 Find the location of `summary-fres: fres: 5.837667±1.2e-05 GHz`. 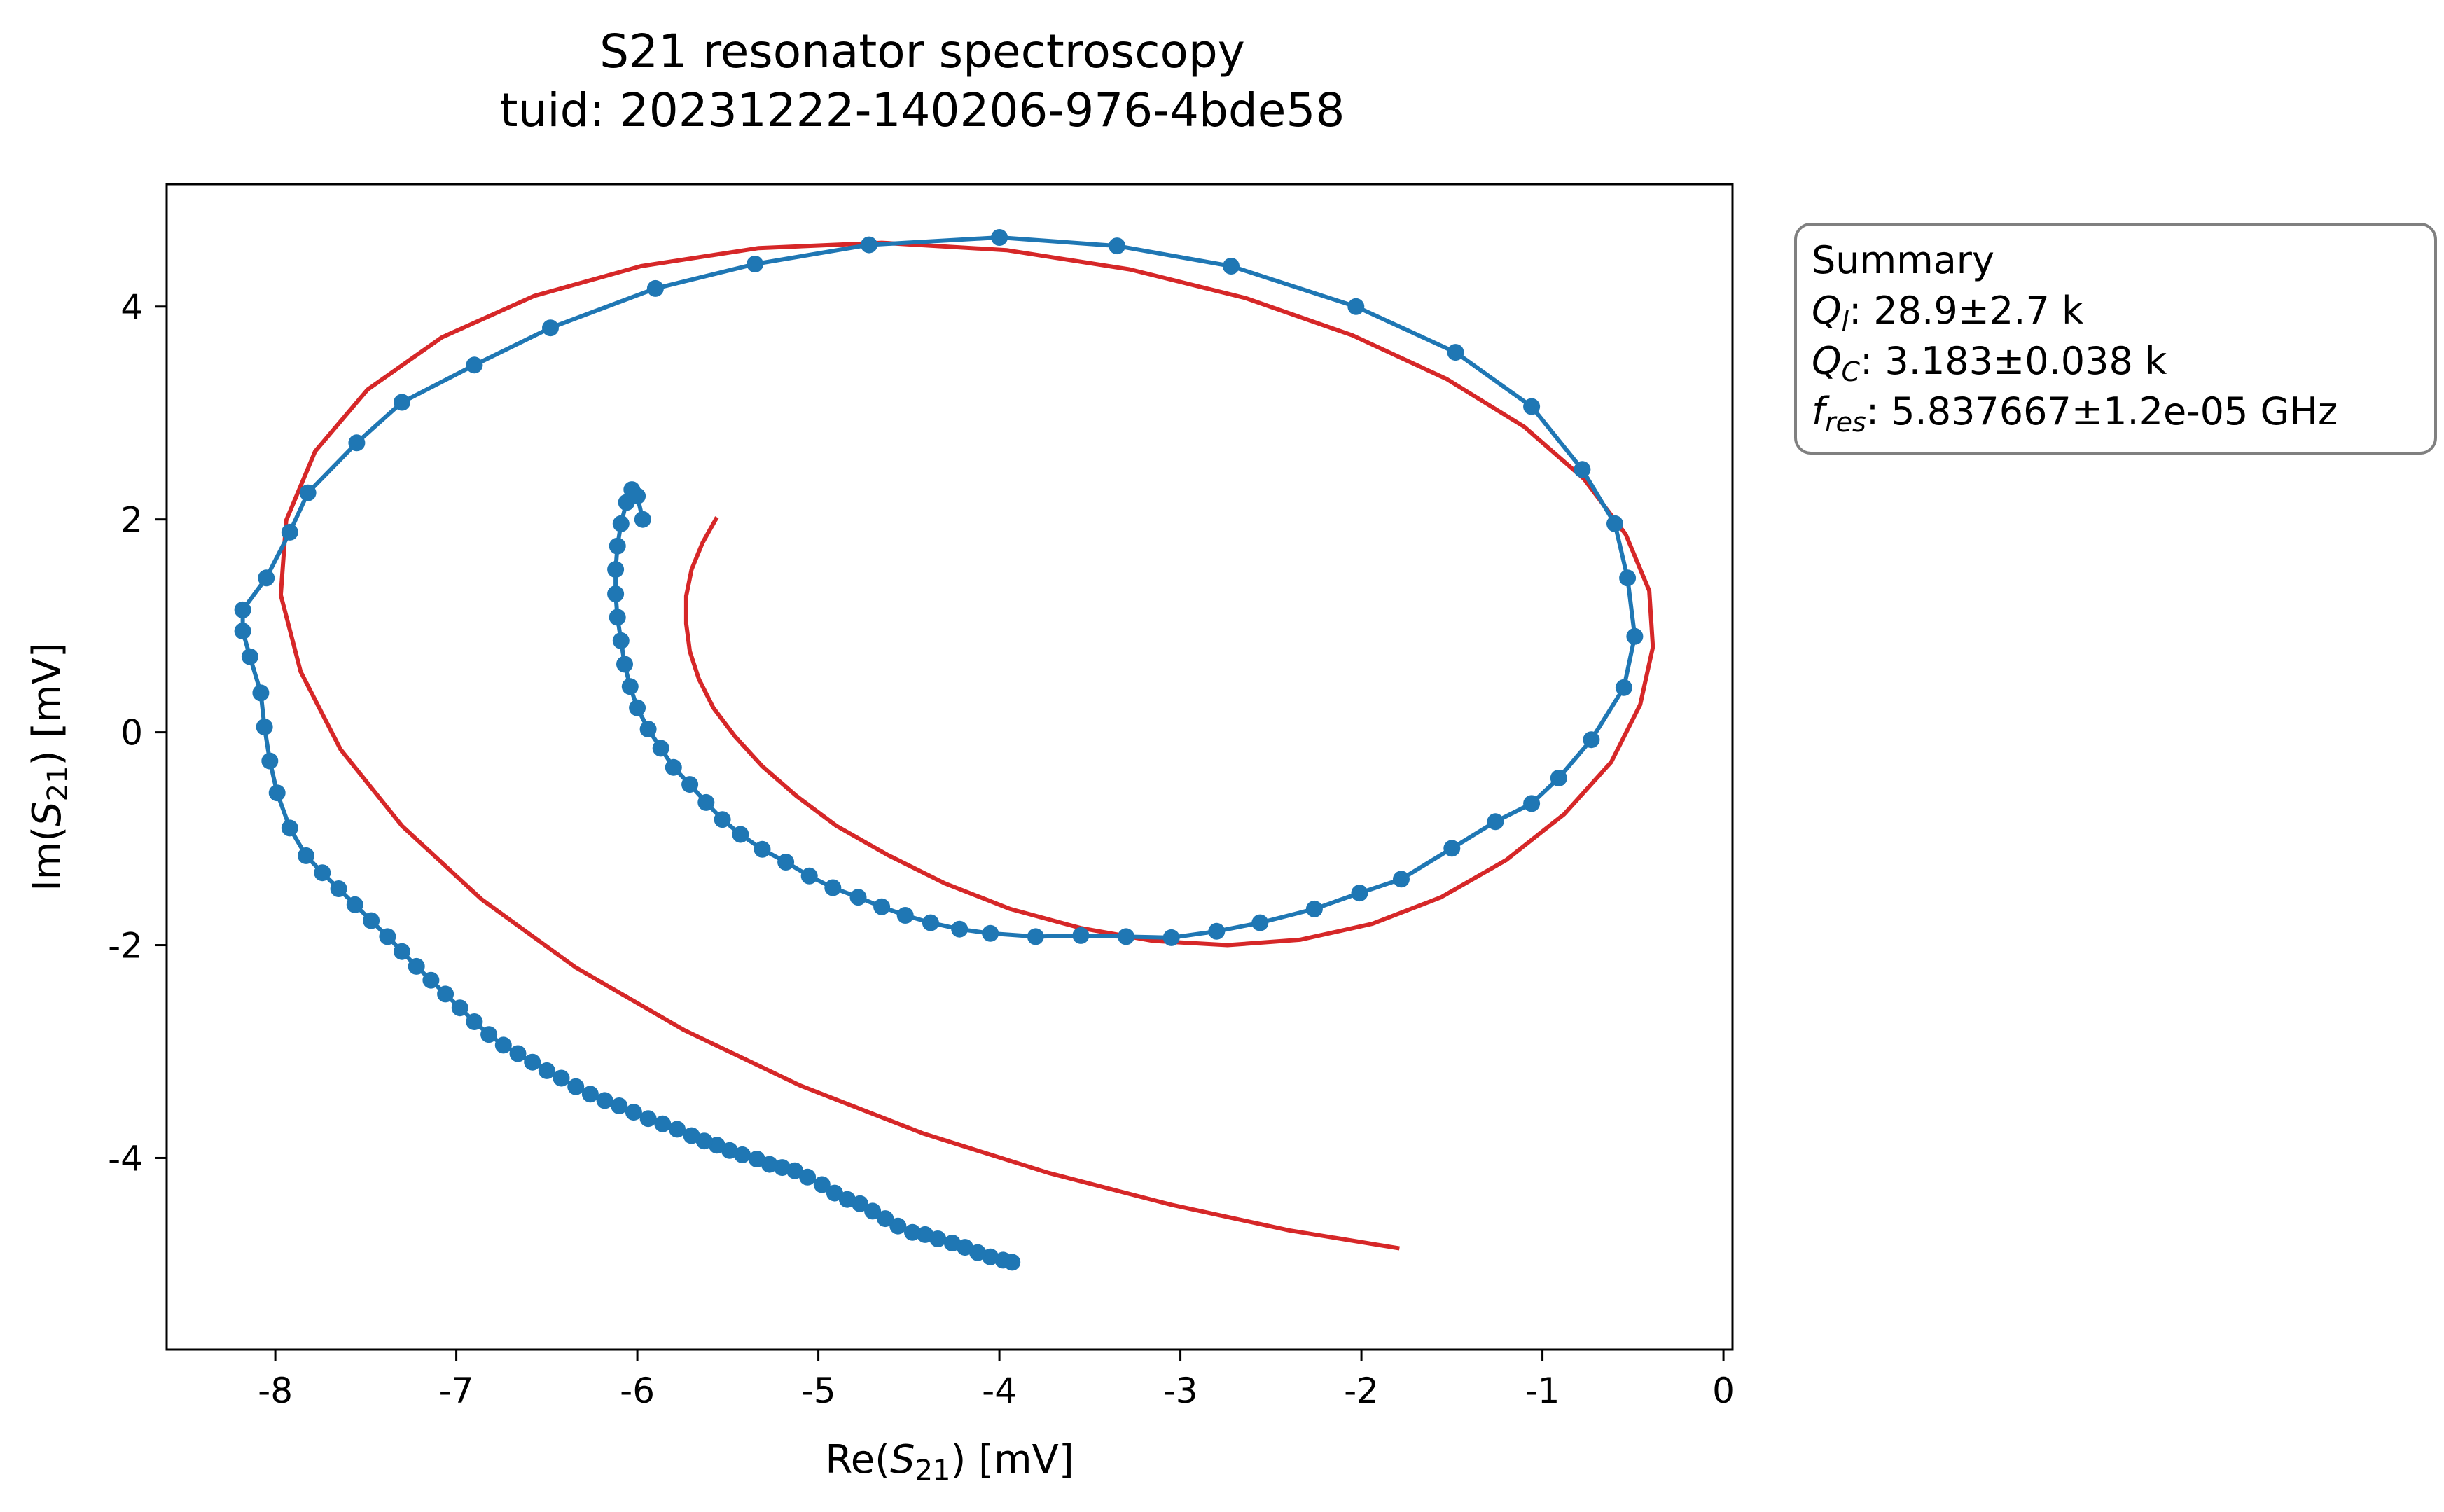

summary-fres: fres: 5.837667±1.2e-05 GHz is located at coordinates (2075, 414).